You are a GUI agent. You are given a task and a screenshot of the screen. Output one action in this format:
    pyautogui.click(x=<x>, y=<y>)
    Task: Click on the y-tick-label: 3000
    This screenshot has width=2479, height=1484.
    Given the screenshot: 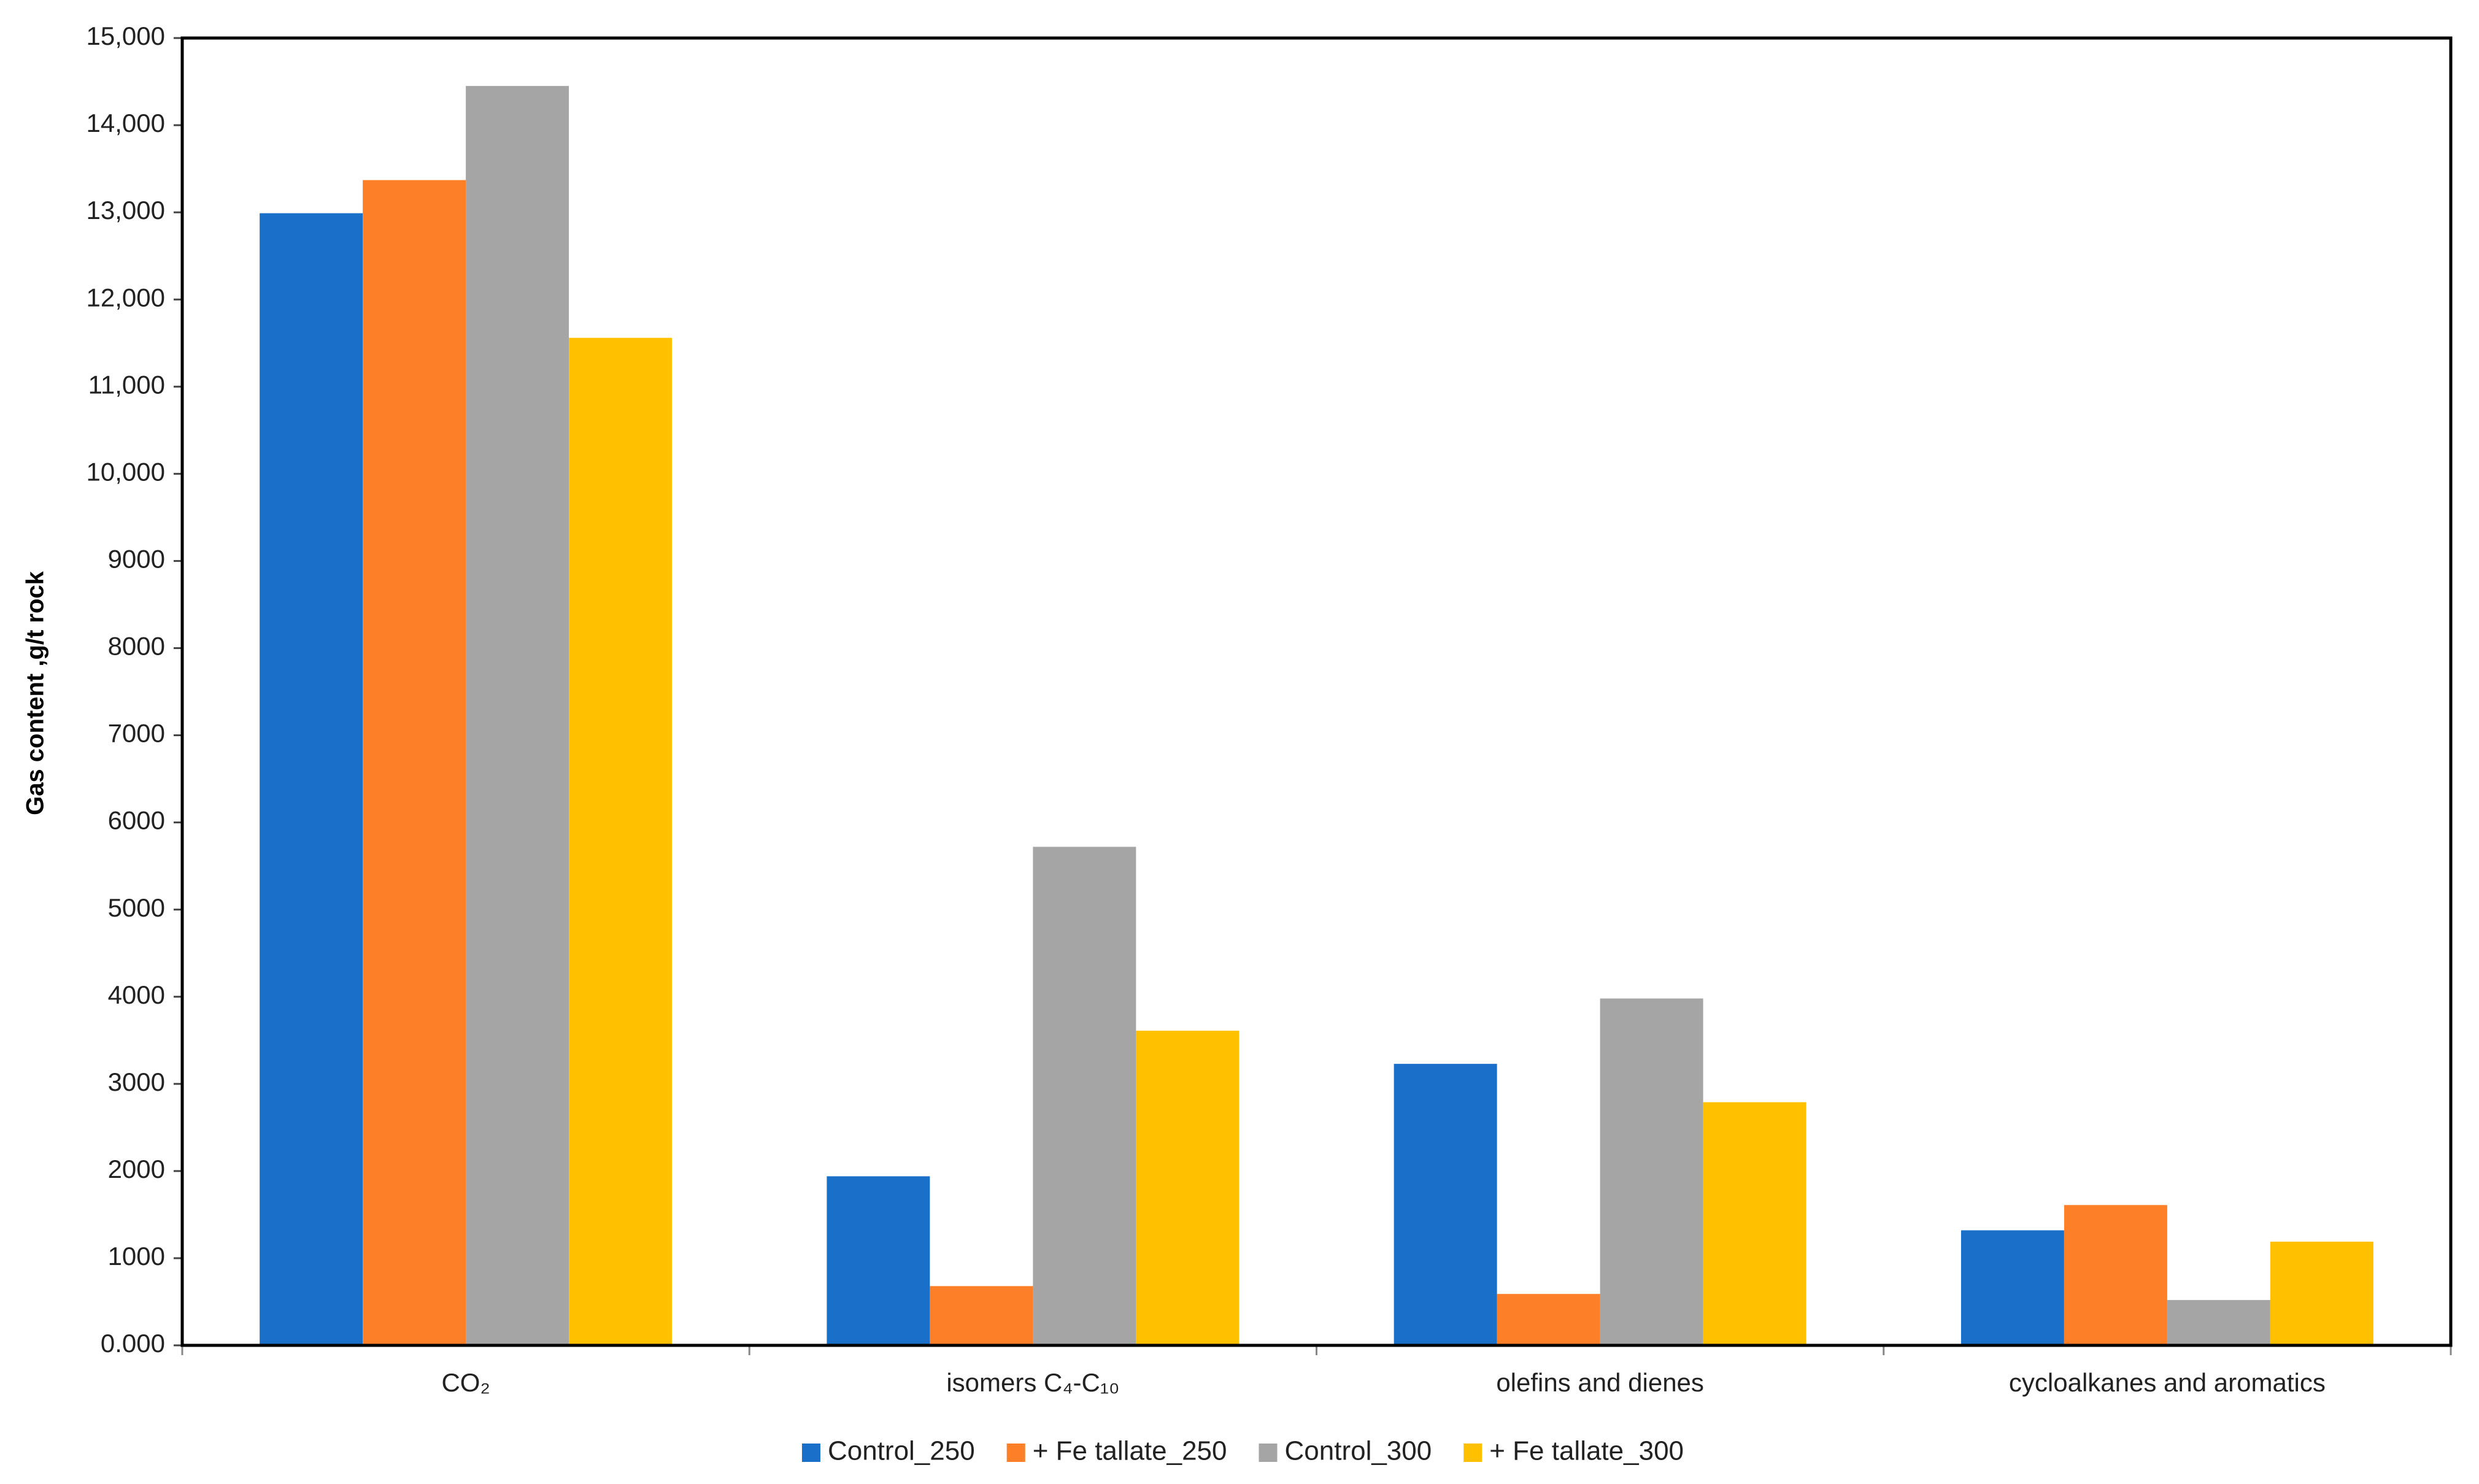 What is the action you would take?
    pyautogui.click(x=136, y=1082)
    